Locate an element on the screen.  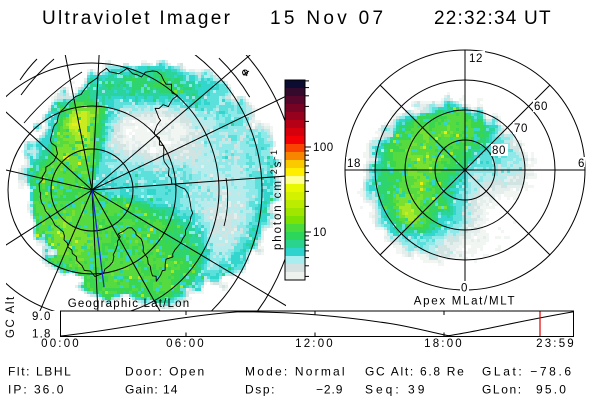
svg-text: 15 Nov 07 is located at coordinates (328, 18).